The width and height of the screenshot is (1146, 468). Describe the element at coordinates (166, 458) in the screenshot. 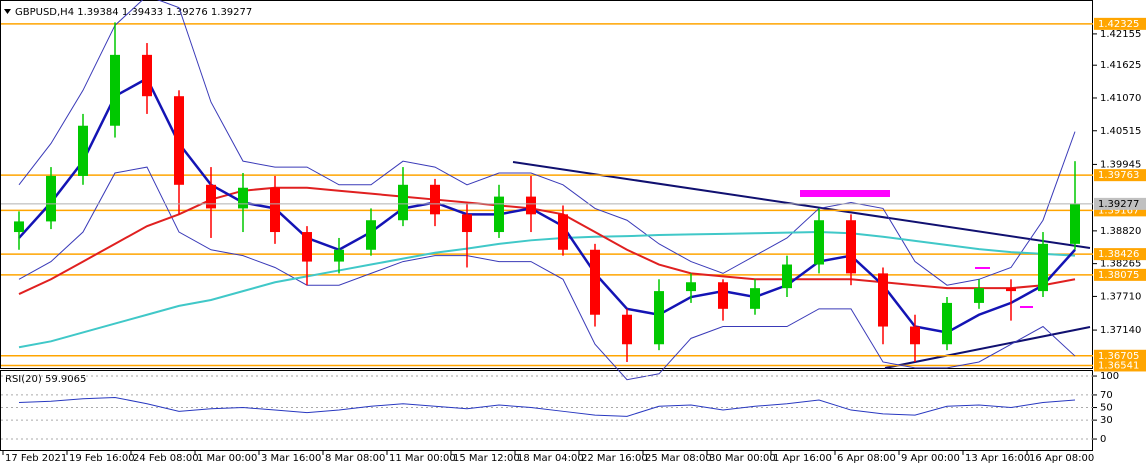

I see `x-tick-label: 24 Feb 08:00` at that location.